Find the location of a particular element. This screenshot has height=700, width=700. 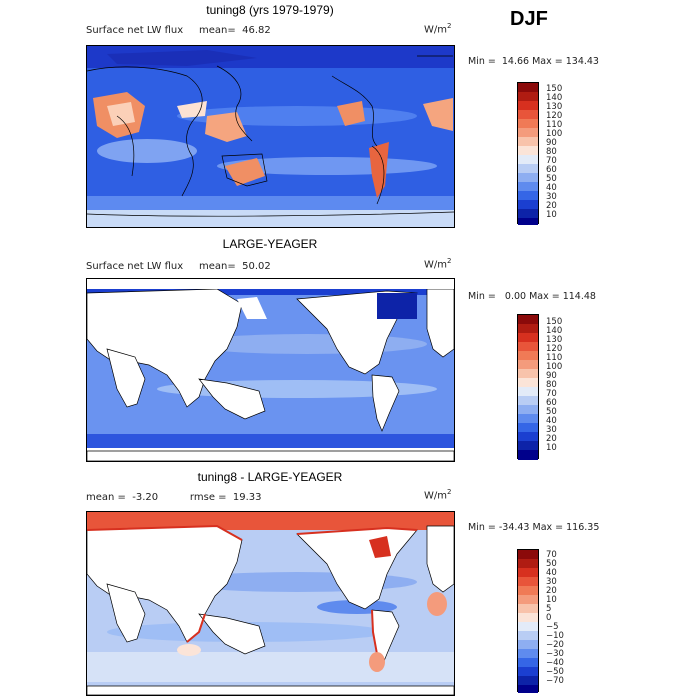

panel-3-subtitle: mean = -3.20 rmse = 19.33 is located at coordinates (174, 497).